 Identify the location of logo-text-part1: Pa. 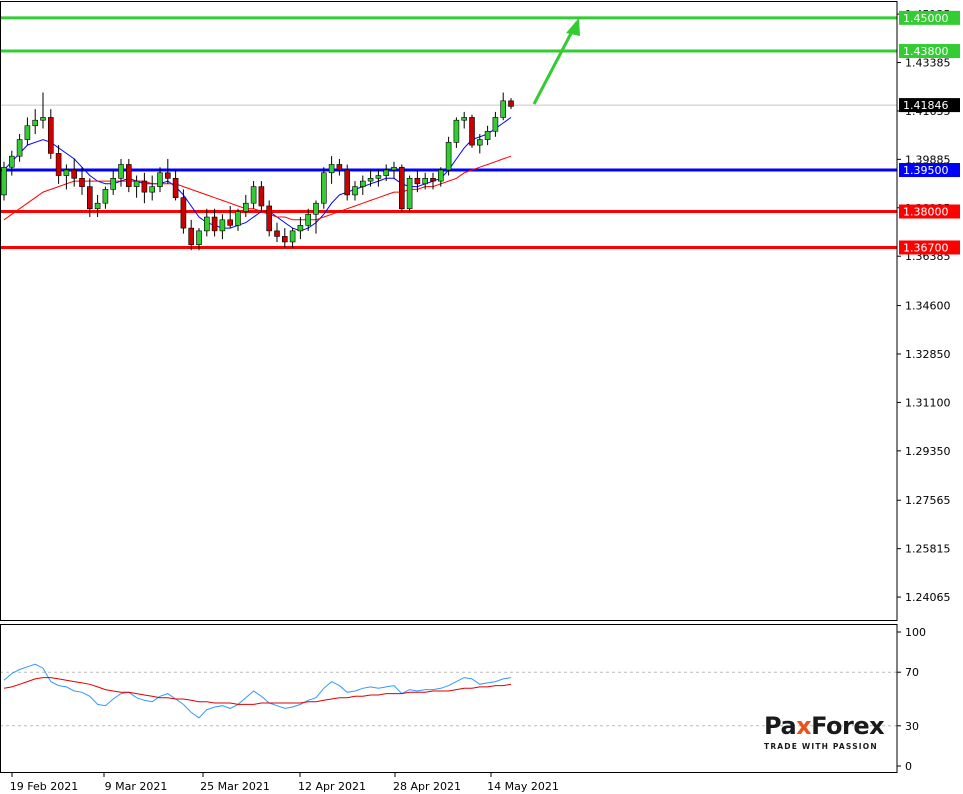
(780, 726).